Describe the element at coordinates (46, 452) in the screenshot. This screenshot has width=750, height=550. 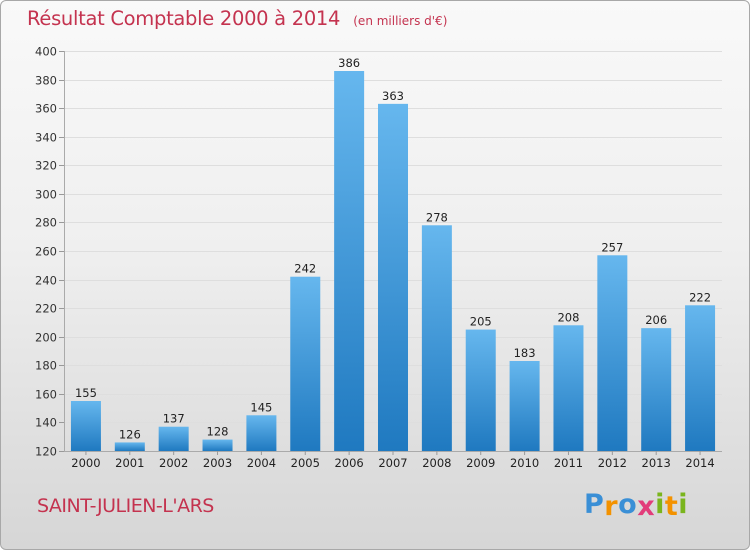
I see `ytick-label-120: 120` at that location.